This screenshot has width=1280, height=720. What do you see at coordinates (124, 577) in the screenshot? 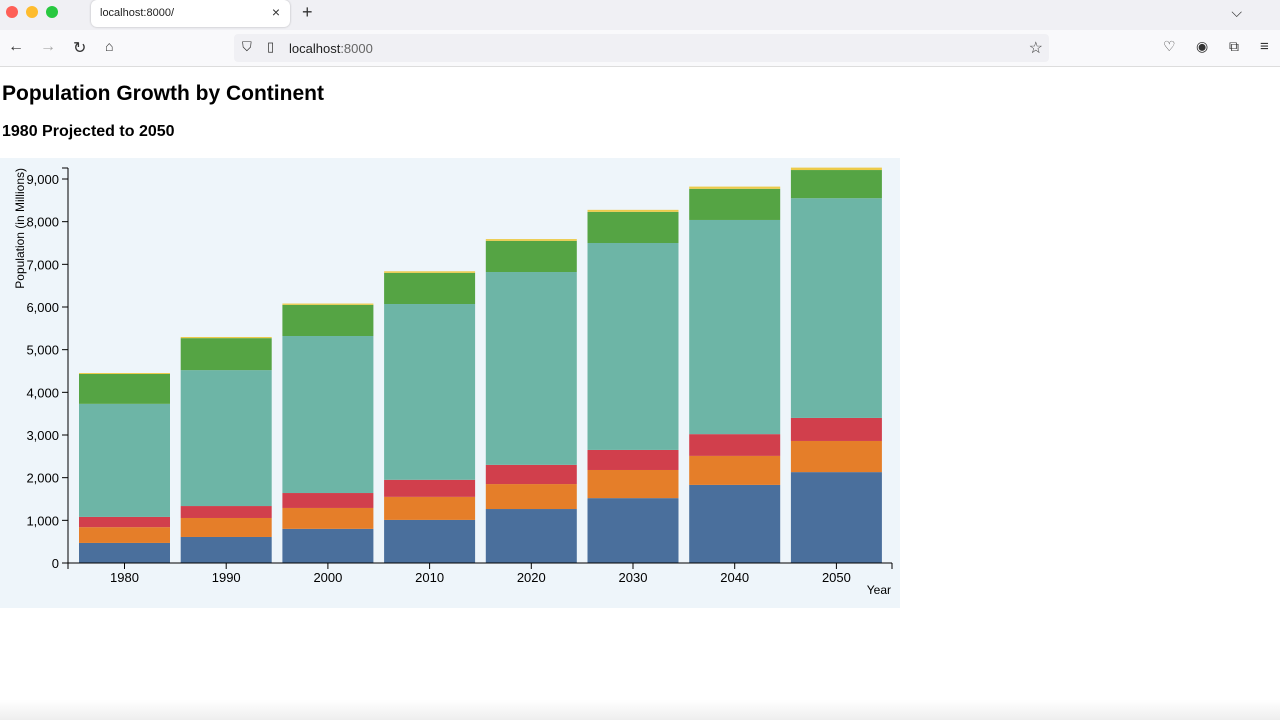
I see `x-tick-label: 1980` at bounding box center [124, 577].